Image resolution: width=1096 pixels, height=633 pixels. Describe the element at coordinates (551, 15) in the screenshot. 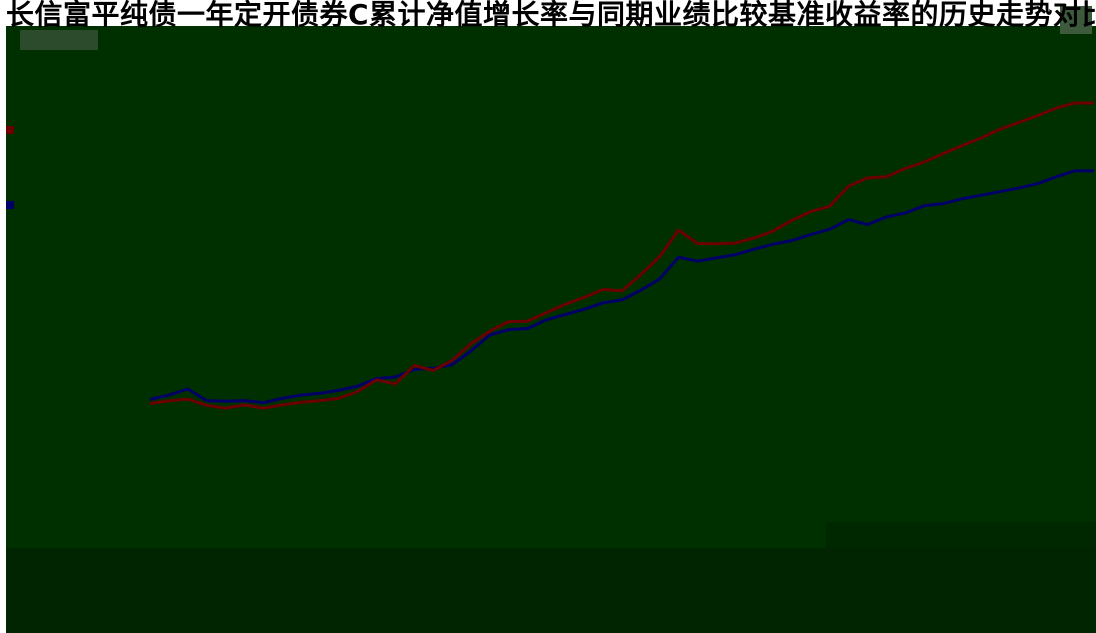

I see `chart-title: 长信富平纯债一年定开债券C累计净值增长率与同期业绩比较基准收益率的历史走势对比图` at that location.